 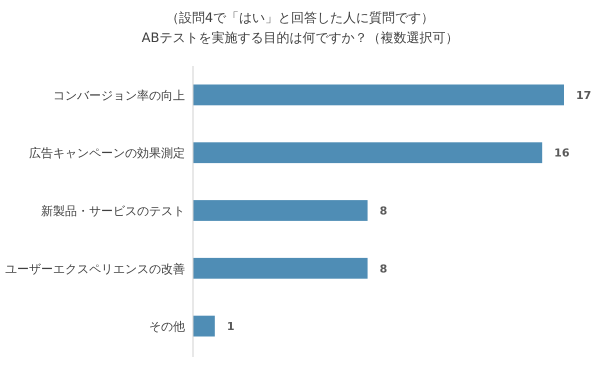 What do you see at coordinates (584, 95) in the screenshot?
I see `data-label: 17` at bounding box center [584, 95].